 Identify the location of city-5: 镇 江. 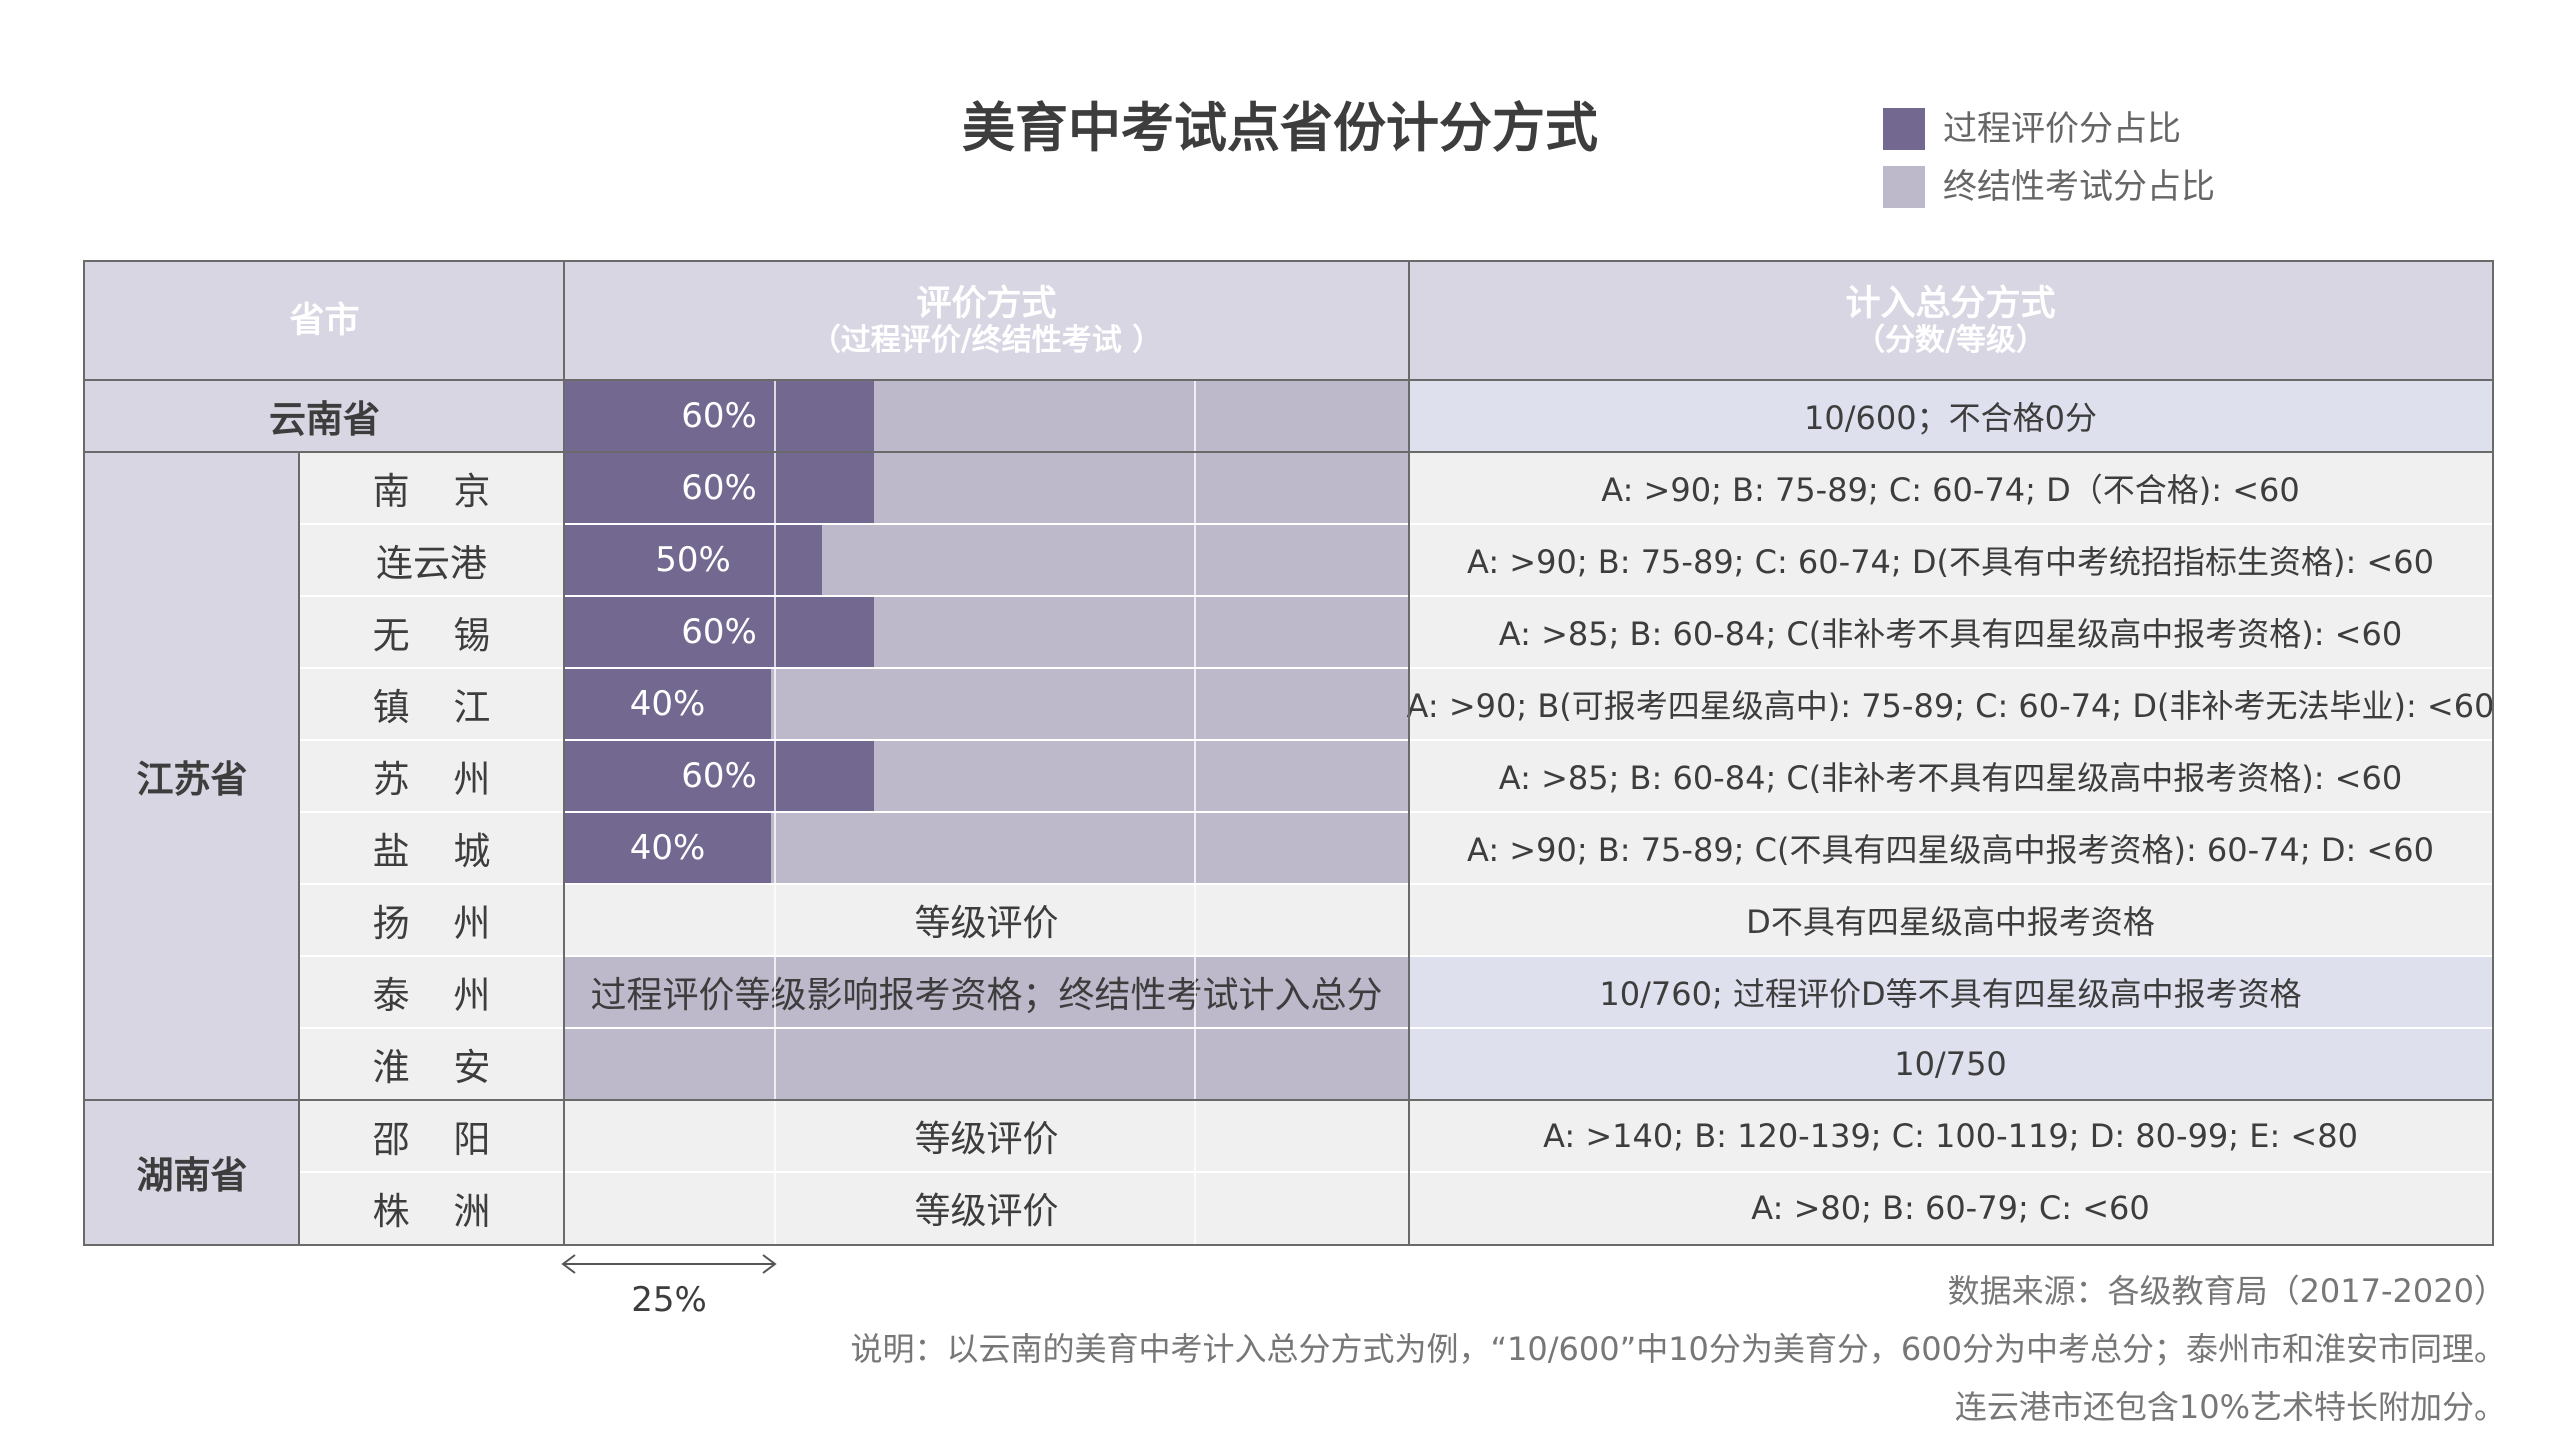
(431, 704).